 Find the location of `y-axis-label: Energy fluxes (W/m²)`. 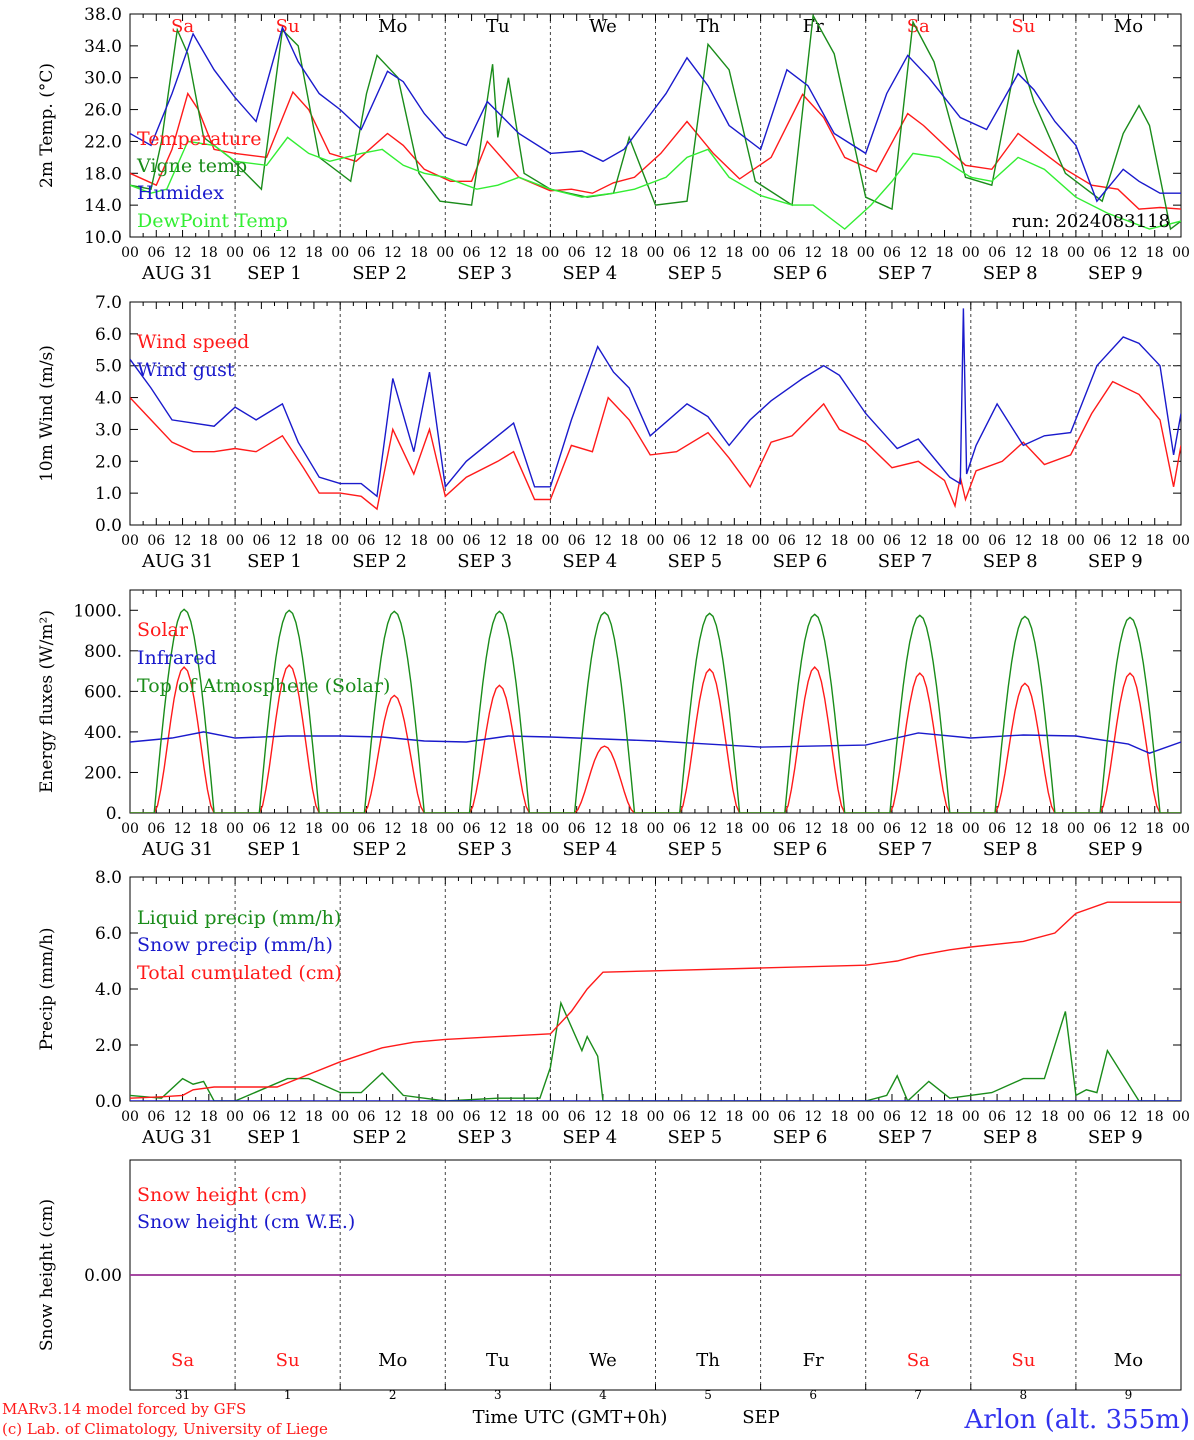

y-axis-label: Energy fluxes (W/m²) is located at coordinates (47, 701).